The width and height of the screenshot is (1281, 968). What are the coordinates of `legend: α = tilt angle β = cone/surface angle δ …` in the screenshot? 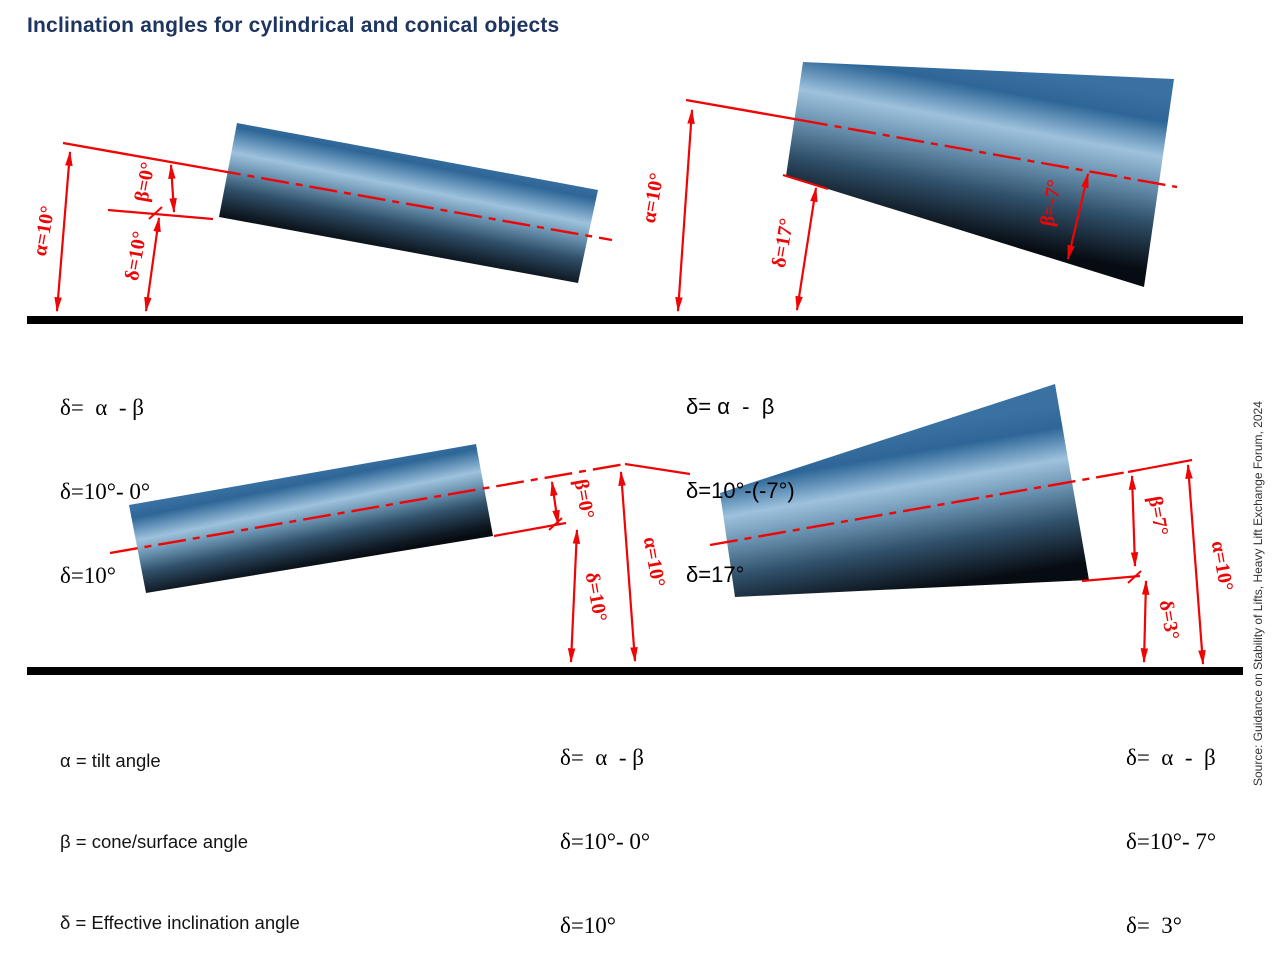 It's located at (180, 828).